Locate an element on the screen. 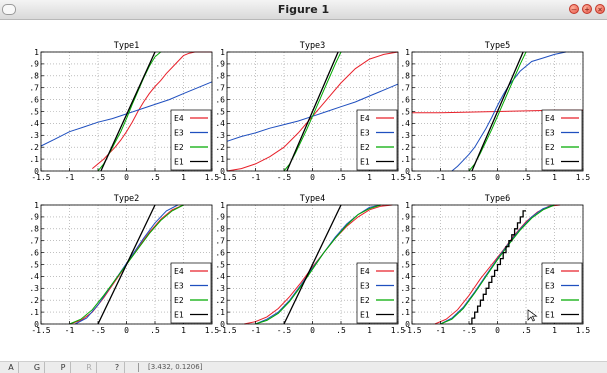 The height and width of the screenshot is (373, 607). close-icon: × is located at coordinates (600, 9).